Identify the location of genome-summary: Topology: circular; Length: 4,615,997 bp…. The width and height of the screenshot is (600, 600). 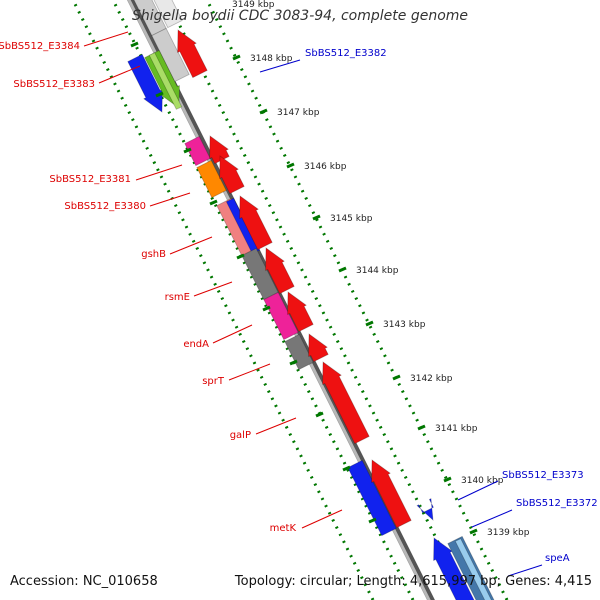
(413, 581).